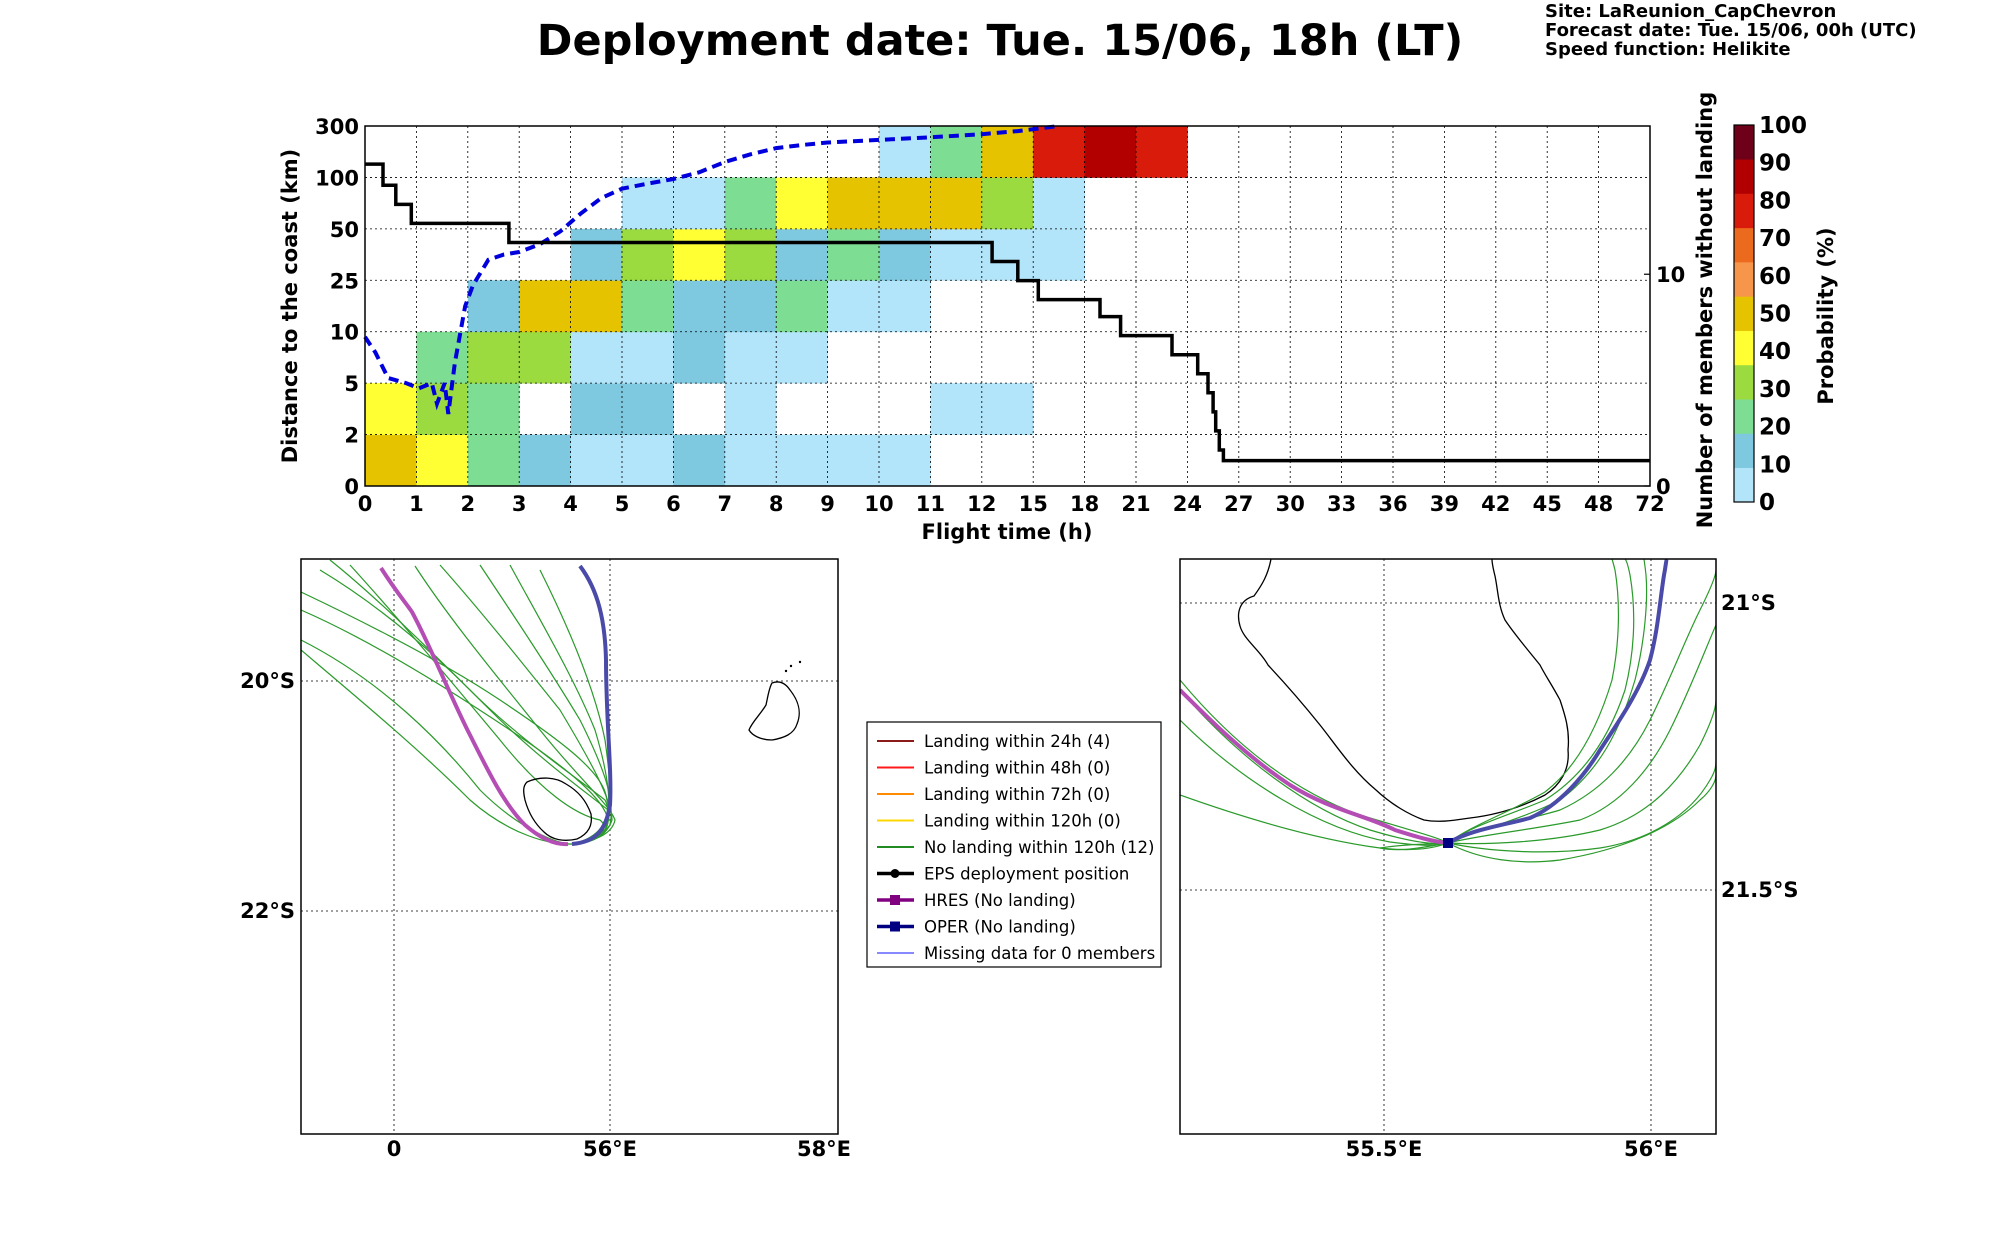 Image resolution: width=2000 pixels, height=1250 pixels. I want to click on regional-map-frame, so click(569, 846).